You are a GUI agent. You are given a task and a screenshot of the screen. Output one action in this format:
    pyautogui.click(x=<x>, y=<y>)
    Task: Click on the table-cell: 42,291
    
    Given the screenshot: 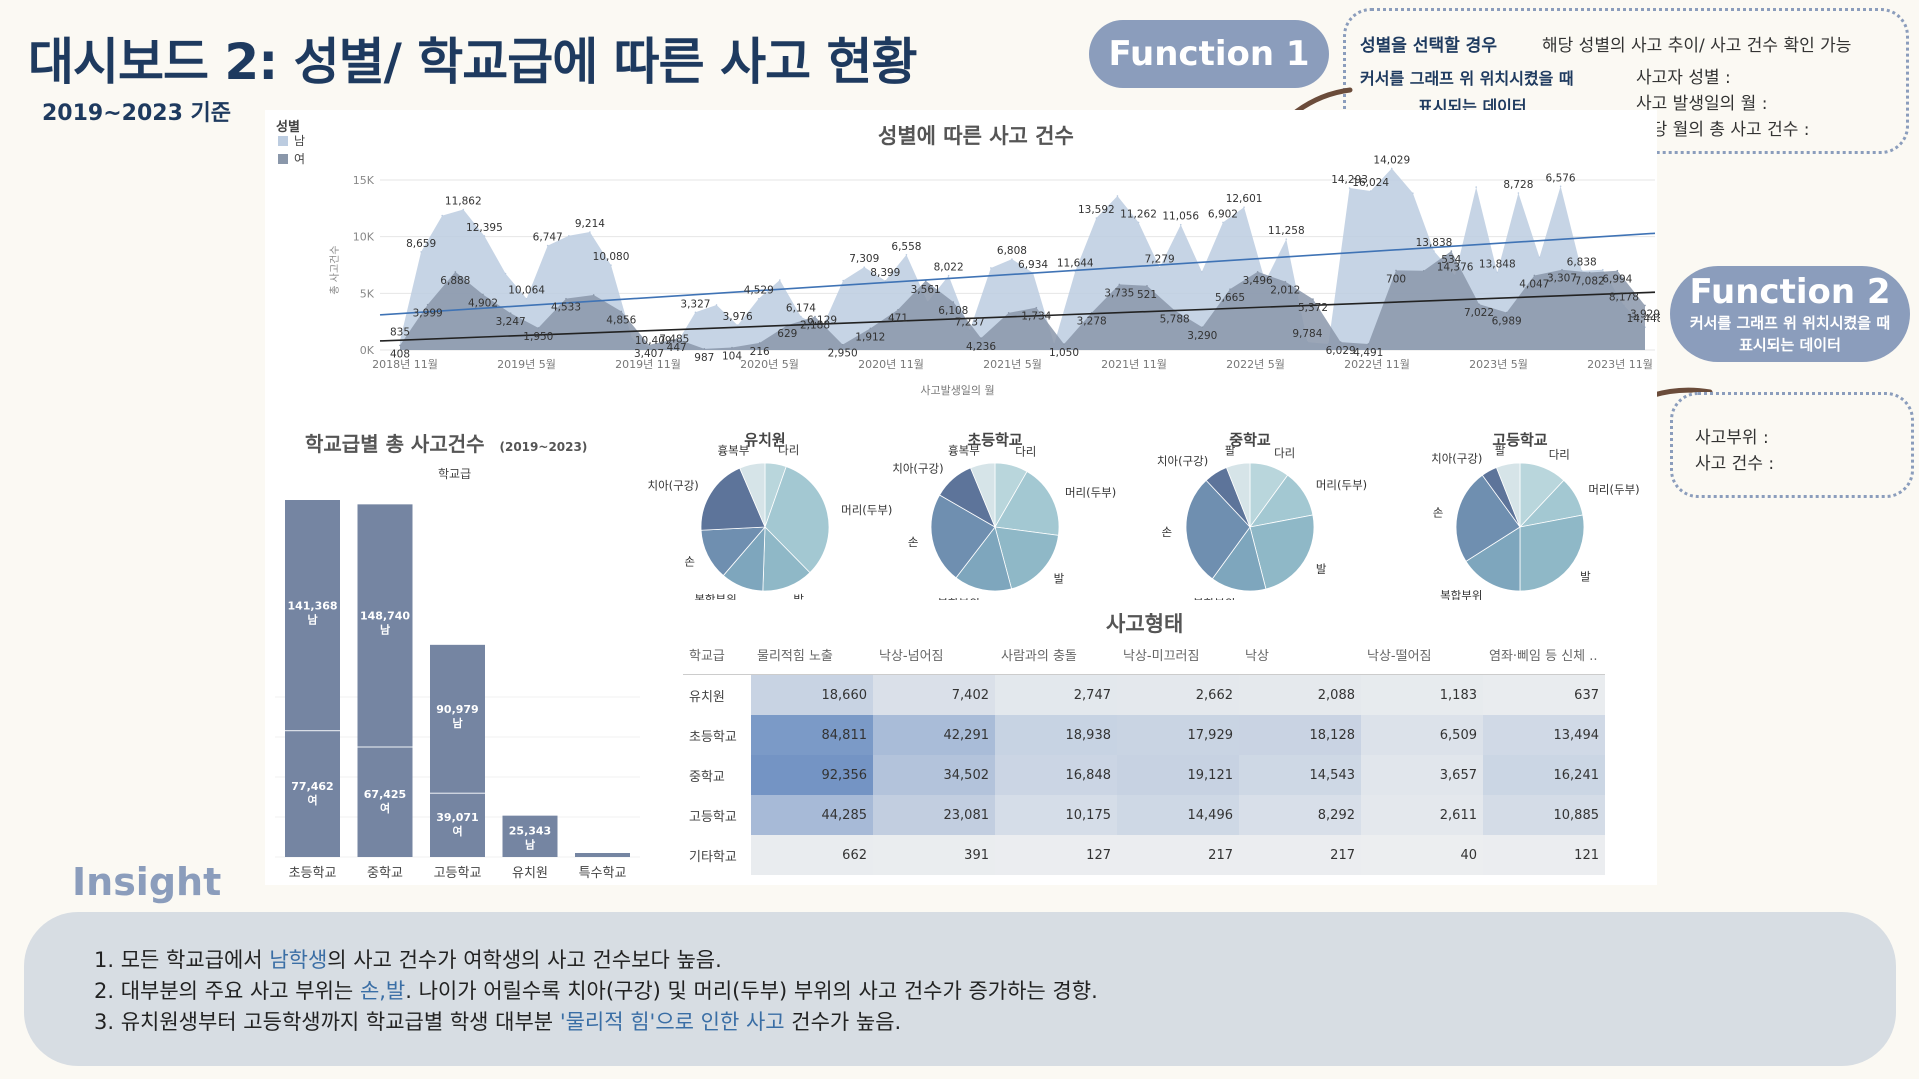 What is the action you would take?
    pyautogui.click(x=934, y=735)
    